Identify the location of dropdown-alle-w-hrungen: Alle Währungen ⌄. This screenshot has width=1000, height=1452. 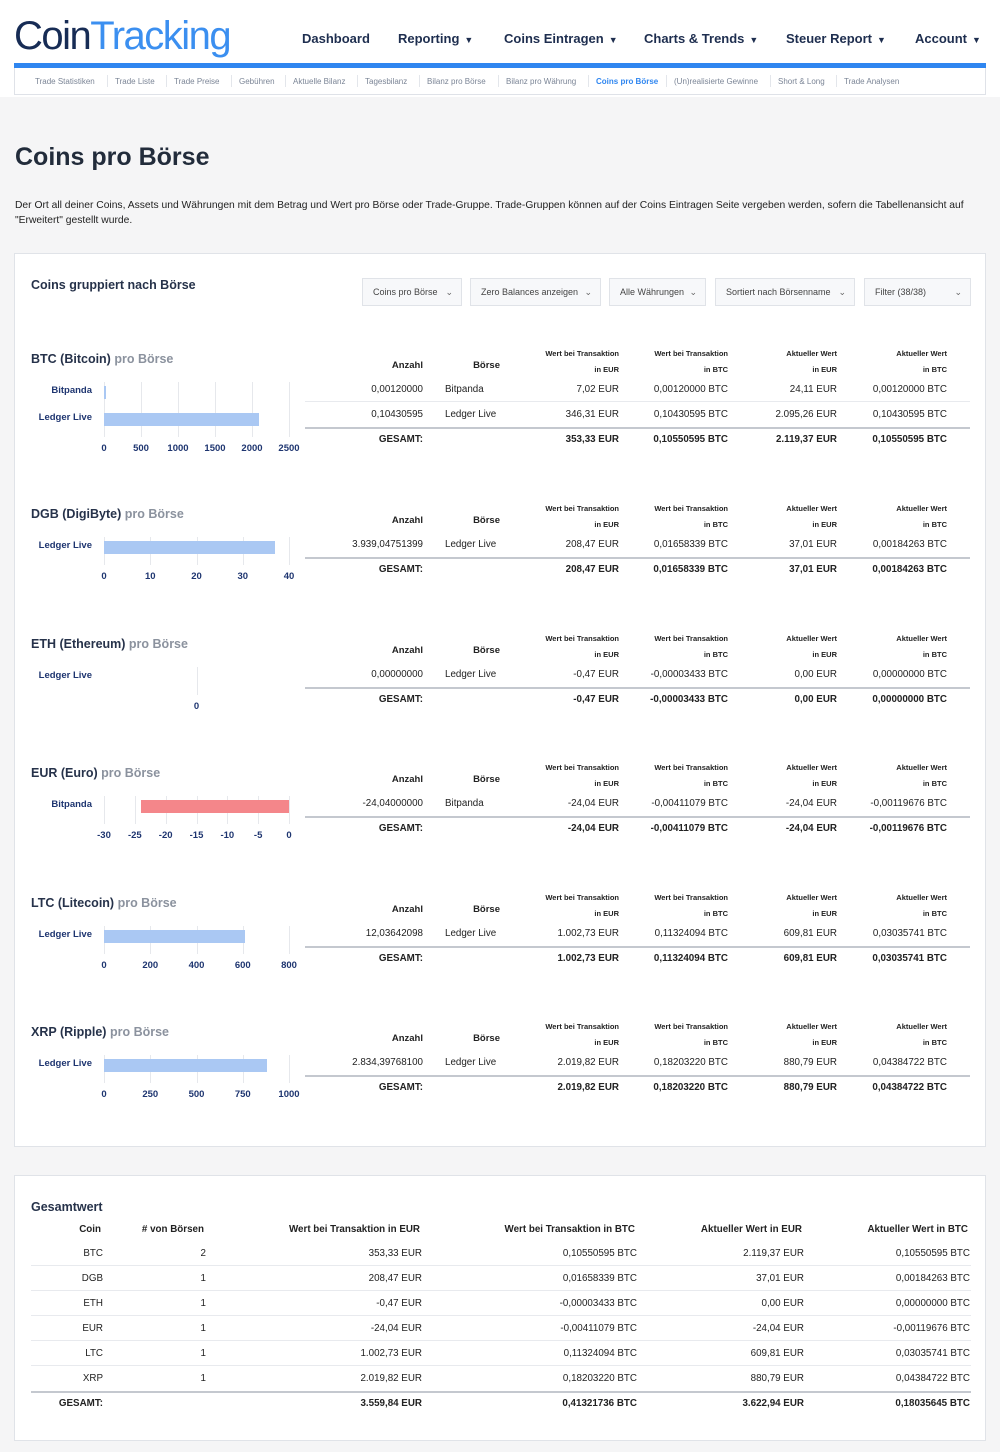
(657, 292).